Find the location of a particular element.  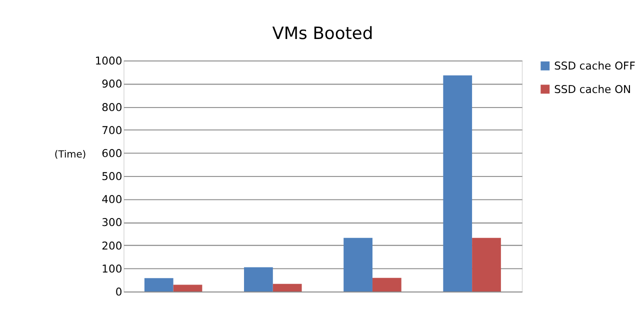

y-tick-label: 900 is located at coordinates (112, 84).